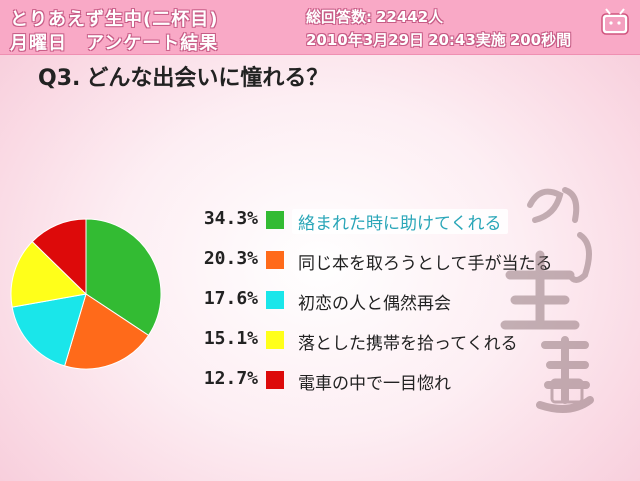 This screenshot has height=481, width=640. What do you see at coordinates (339, 17) in the screenshot?
I see `total-label: 総回答数:` at bounding box center [339, 17].